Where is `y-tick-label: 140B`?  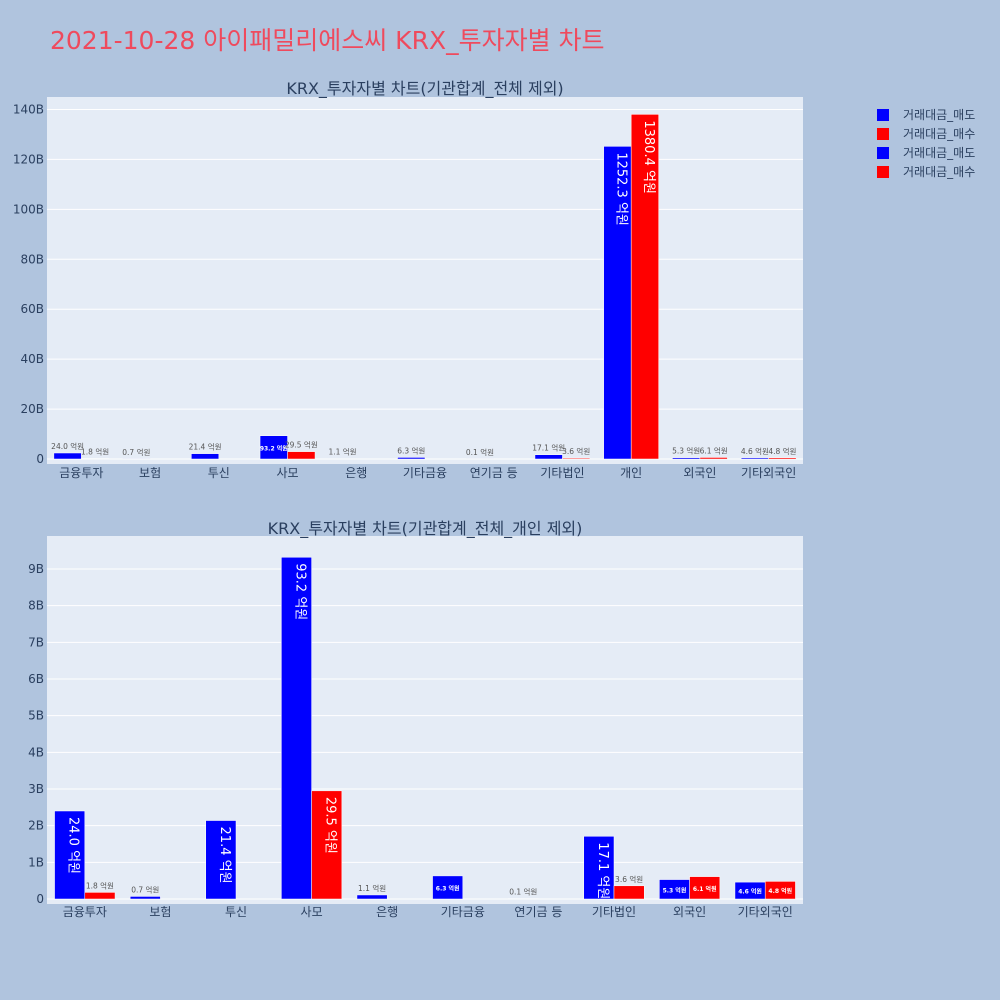
y-tick-label: 140B is located at coordinates (28, 109).